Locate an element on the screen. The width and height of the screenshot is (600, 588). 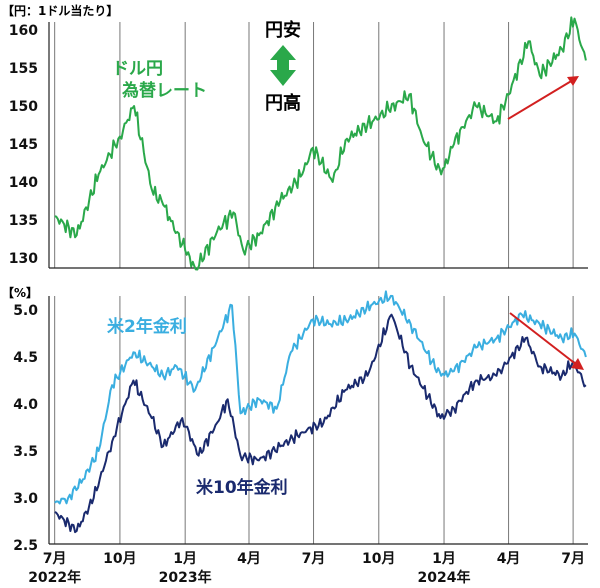
y-tick-label: 5.0 is located at coordinates (25, 311).